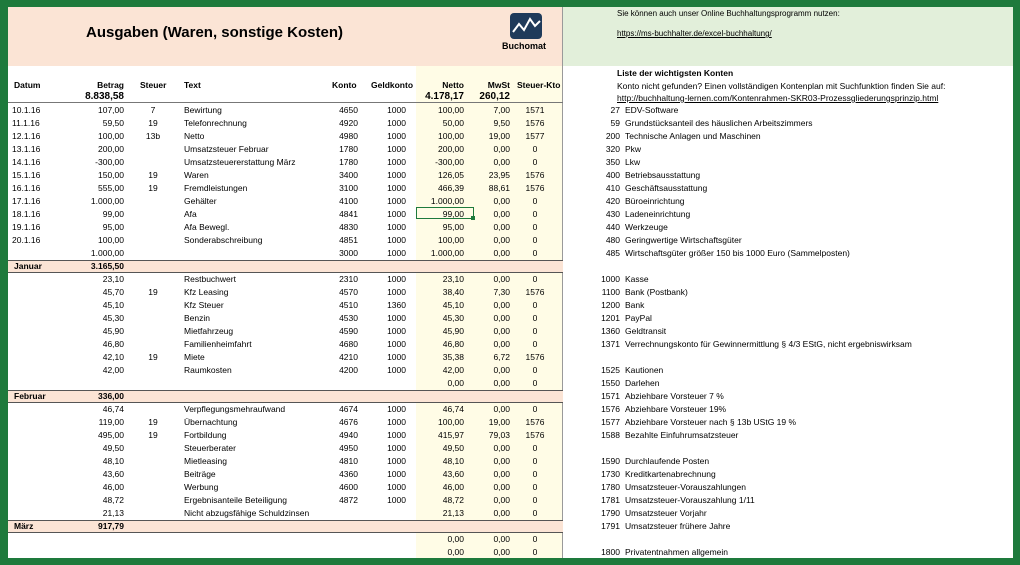  Describe the element at coordinates (501, 292) in the screenshot. I see `cell-mwst: 7,30` at that location.